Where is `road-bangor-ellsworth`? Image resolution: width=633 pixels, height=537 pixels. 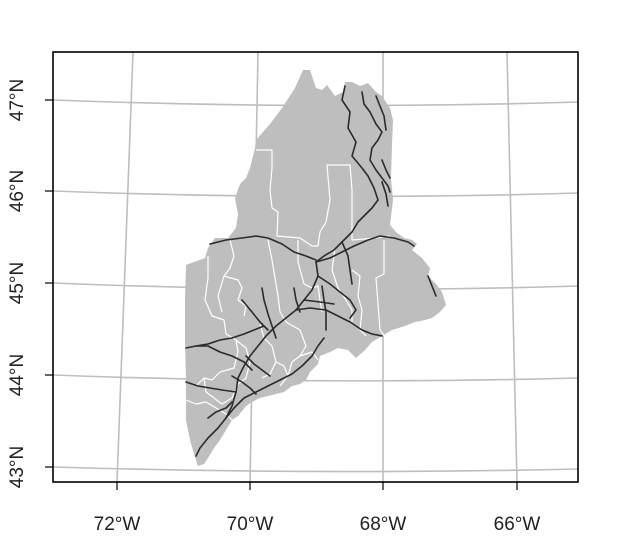 road-bangor-ellsworth is located at coordinates (319, 302).